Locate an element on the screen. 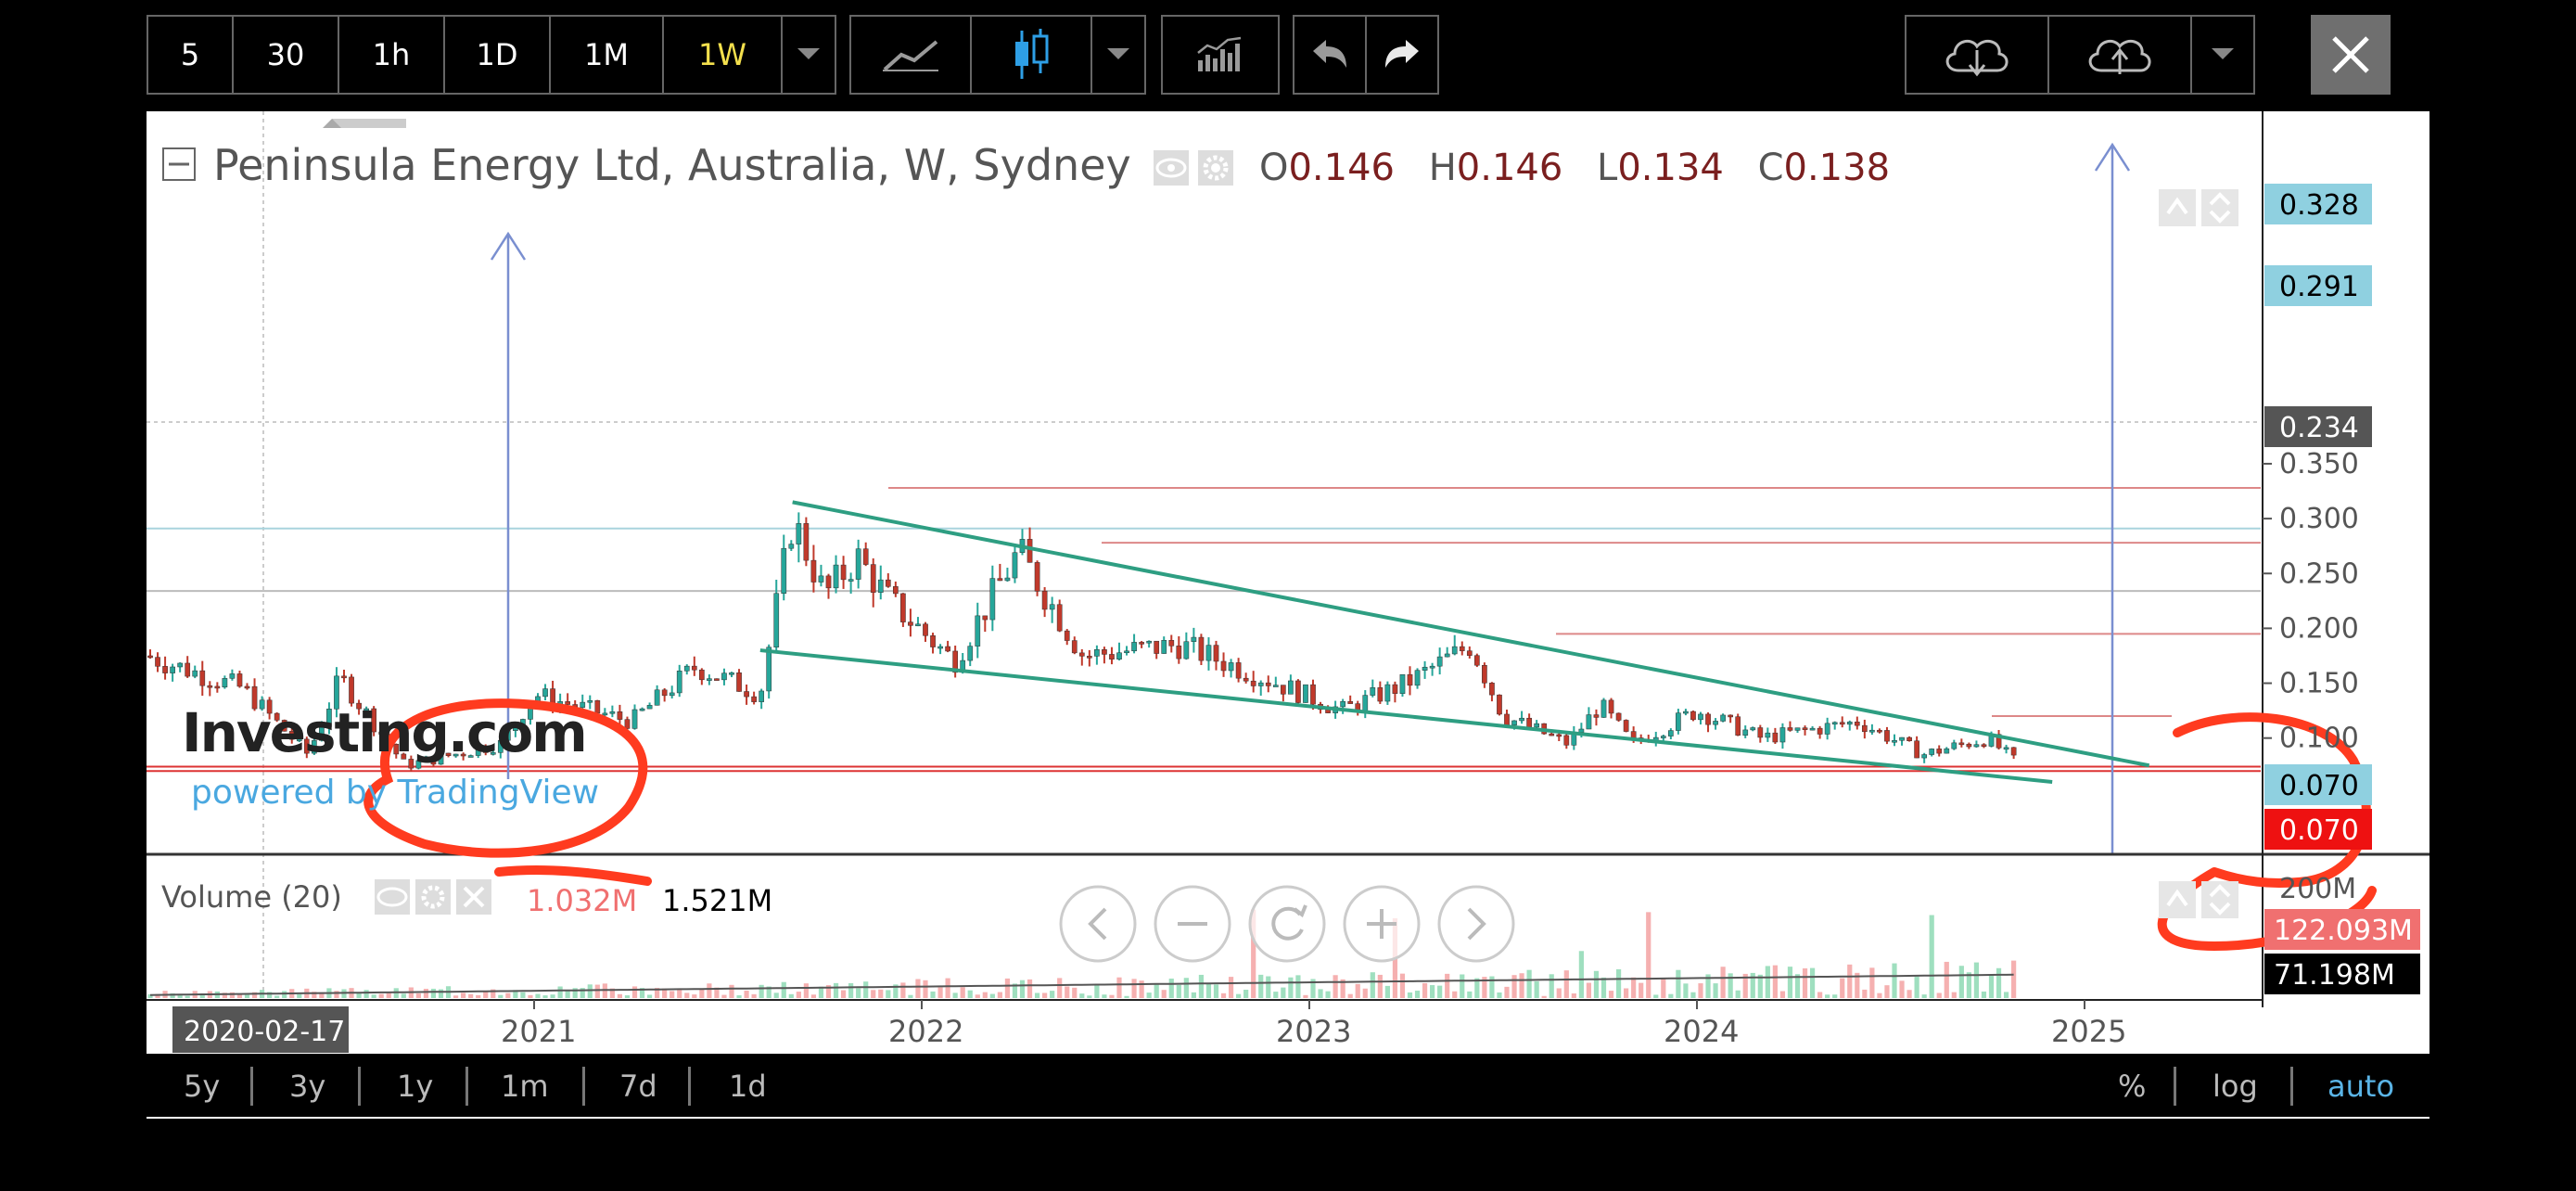 The image size is (2576, 1191). legend-gear-icon is located at coordinates (1216, 168).